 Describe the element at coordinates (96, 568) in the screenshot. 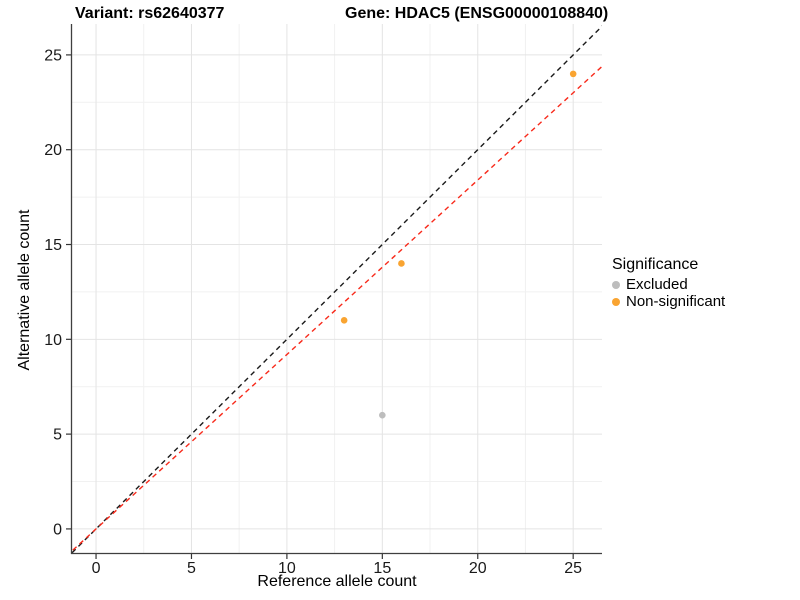

I see `x-tick-label: 0` at that location.